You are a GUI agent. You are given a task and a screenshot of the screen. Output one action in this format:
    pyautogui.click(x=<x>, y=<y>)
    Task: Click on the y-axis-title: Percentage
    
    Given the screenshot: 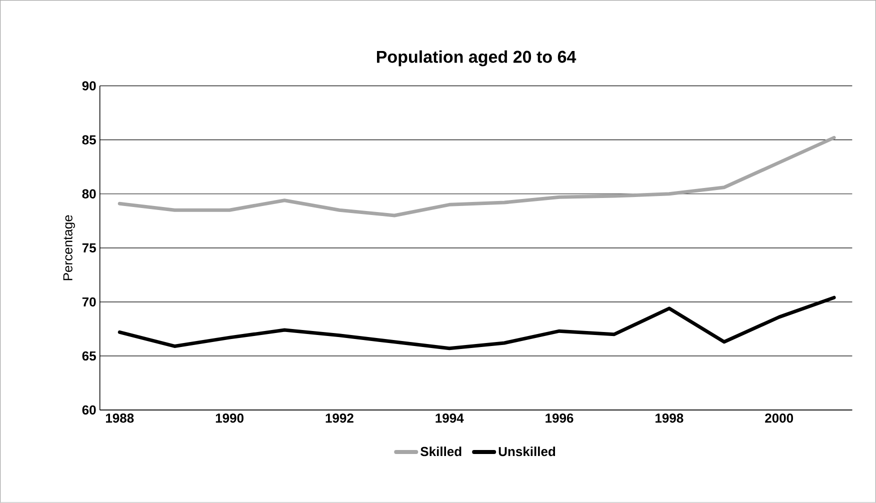 What is the action you would take?
    pyautogui.click(x=69, y=247)
    